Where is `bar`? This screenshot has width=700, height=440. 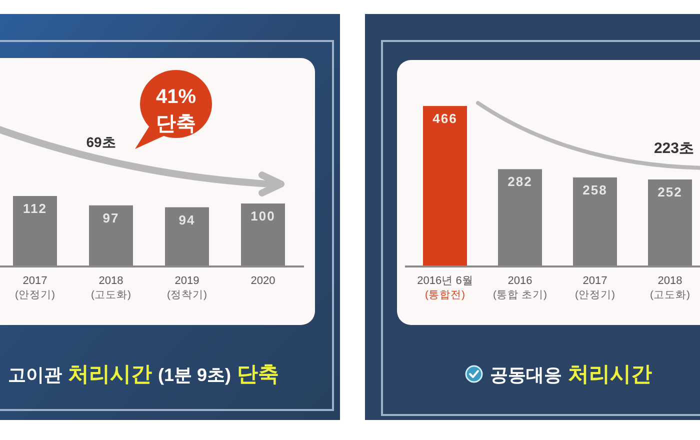
bar is located at coordinates (445, 186).